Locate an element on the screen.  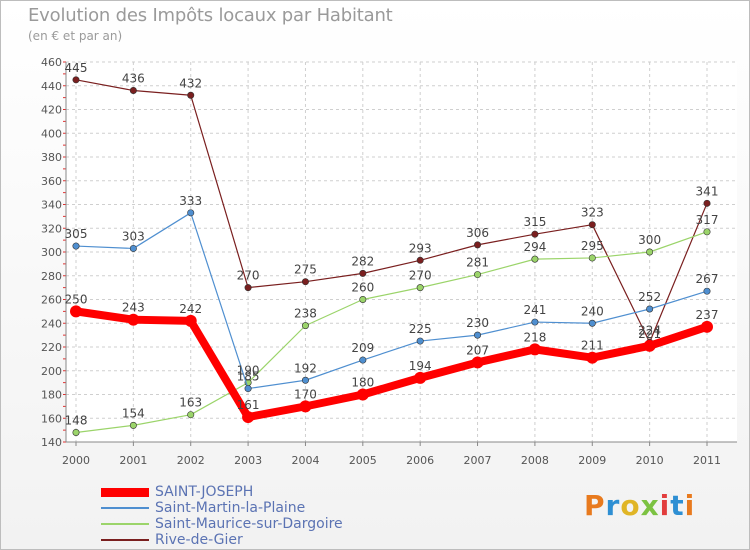
legend-item: Saint-Maurice-sur-Dargoire is located at coordinates (222, 524).